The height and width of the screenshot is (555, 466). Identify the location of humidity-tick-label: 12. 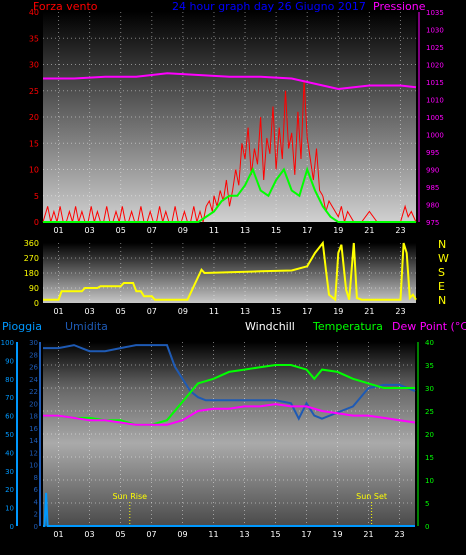
(33, 453).